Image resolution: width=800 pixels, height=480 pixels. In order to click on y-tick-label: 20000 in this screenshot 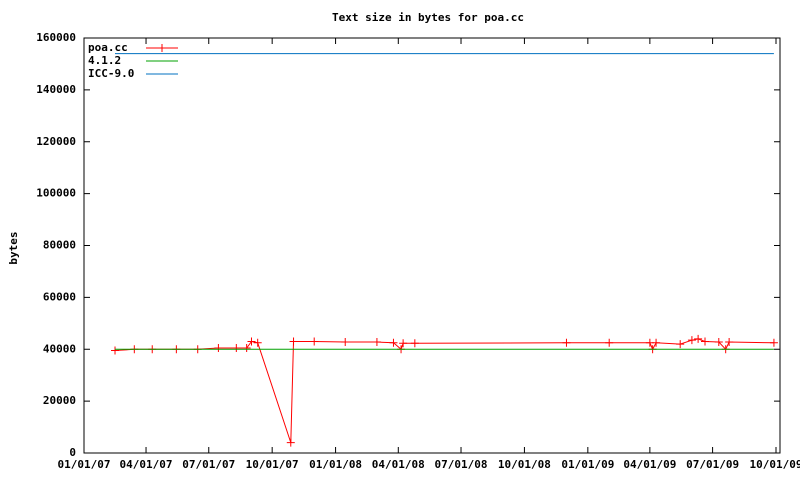, I will do `click(59, 400)`.